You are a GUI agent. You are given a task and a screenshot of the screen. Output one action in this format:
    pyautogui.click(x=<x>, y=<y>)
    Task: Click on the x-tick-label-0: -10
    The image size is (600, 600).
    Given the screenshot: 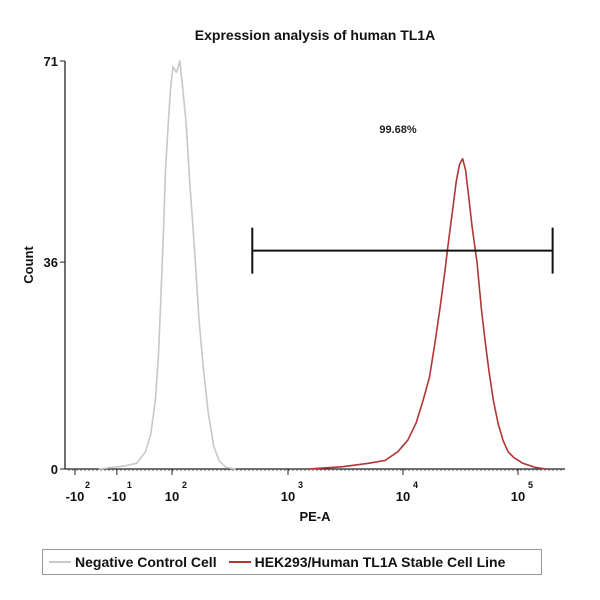 What is the action you would take?
    pyautogui.click(x=75, y=496)
    